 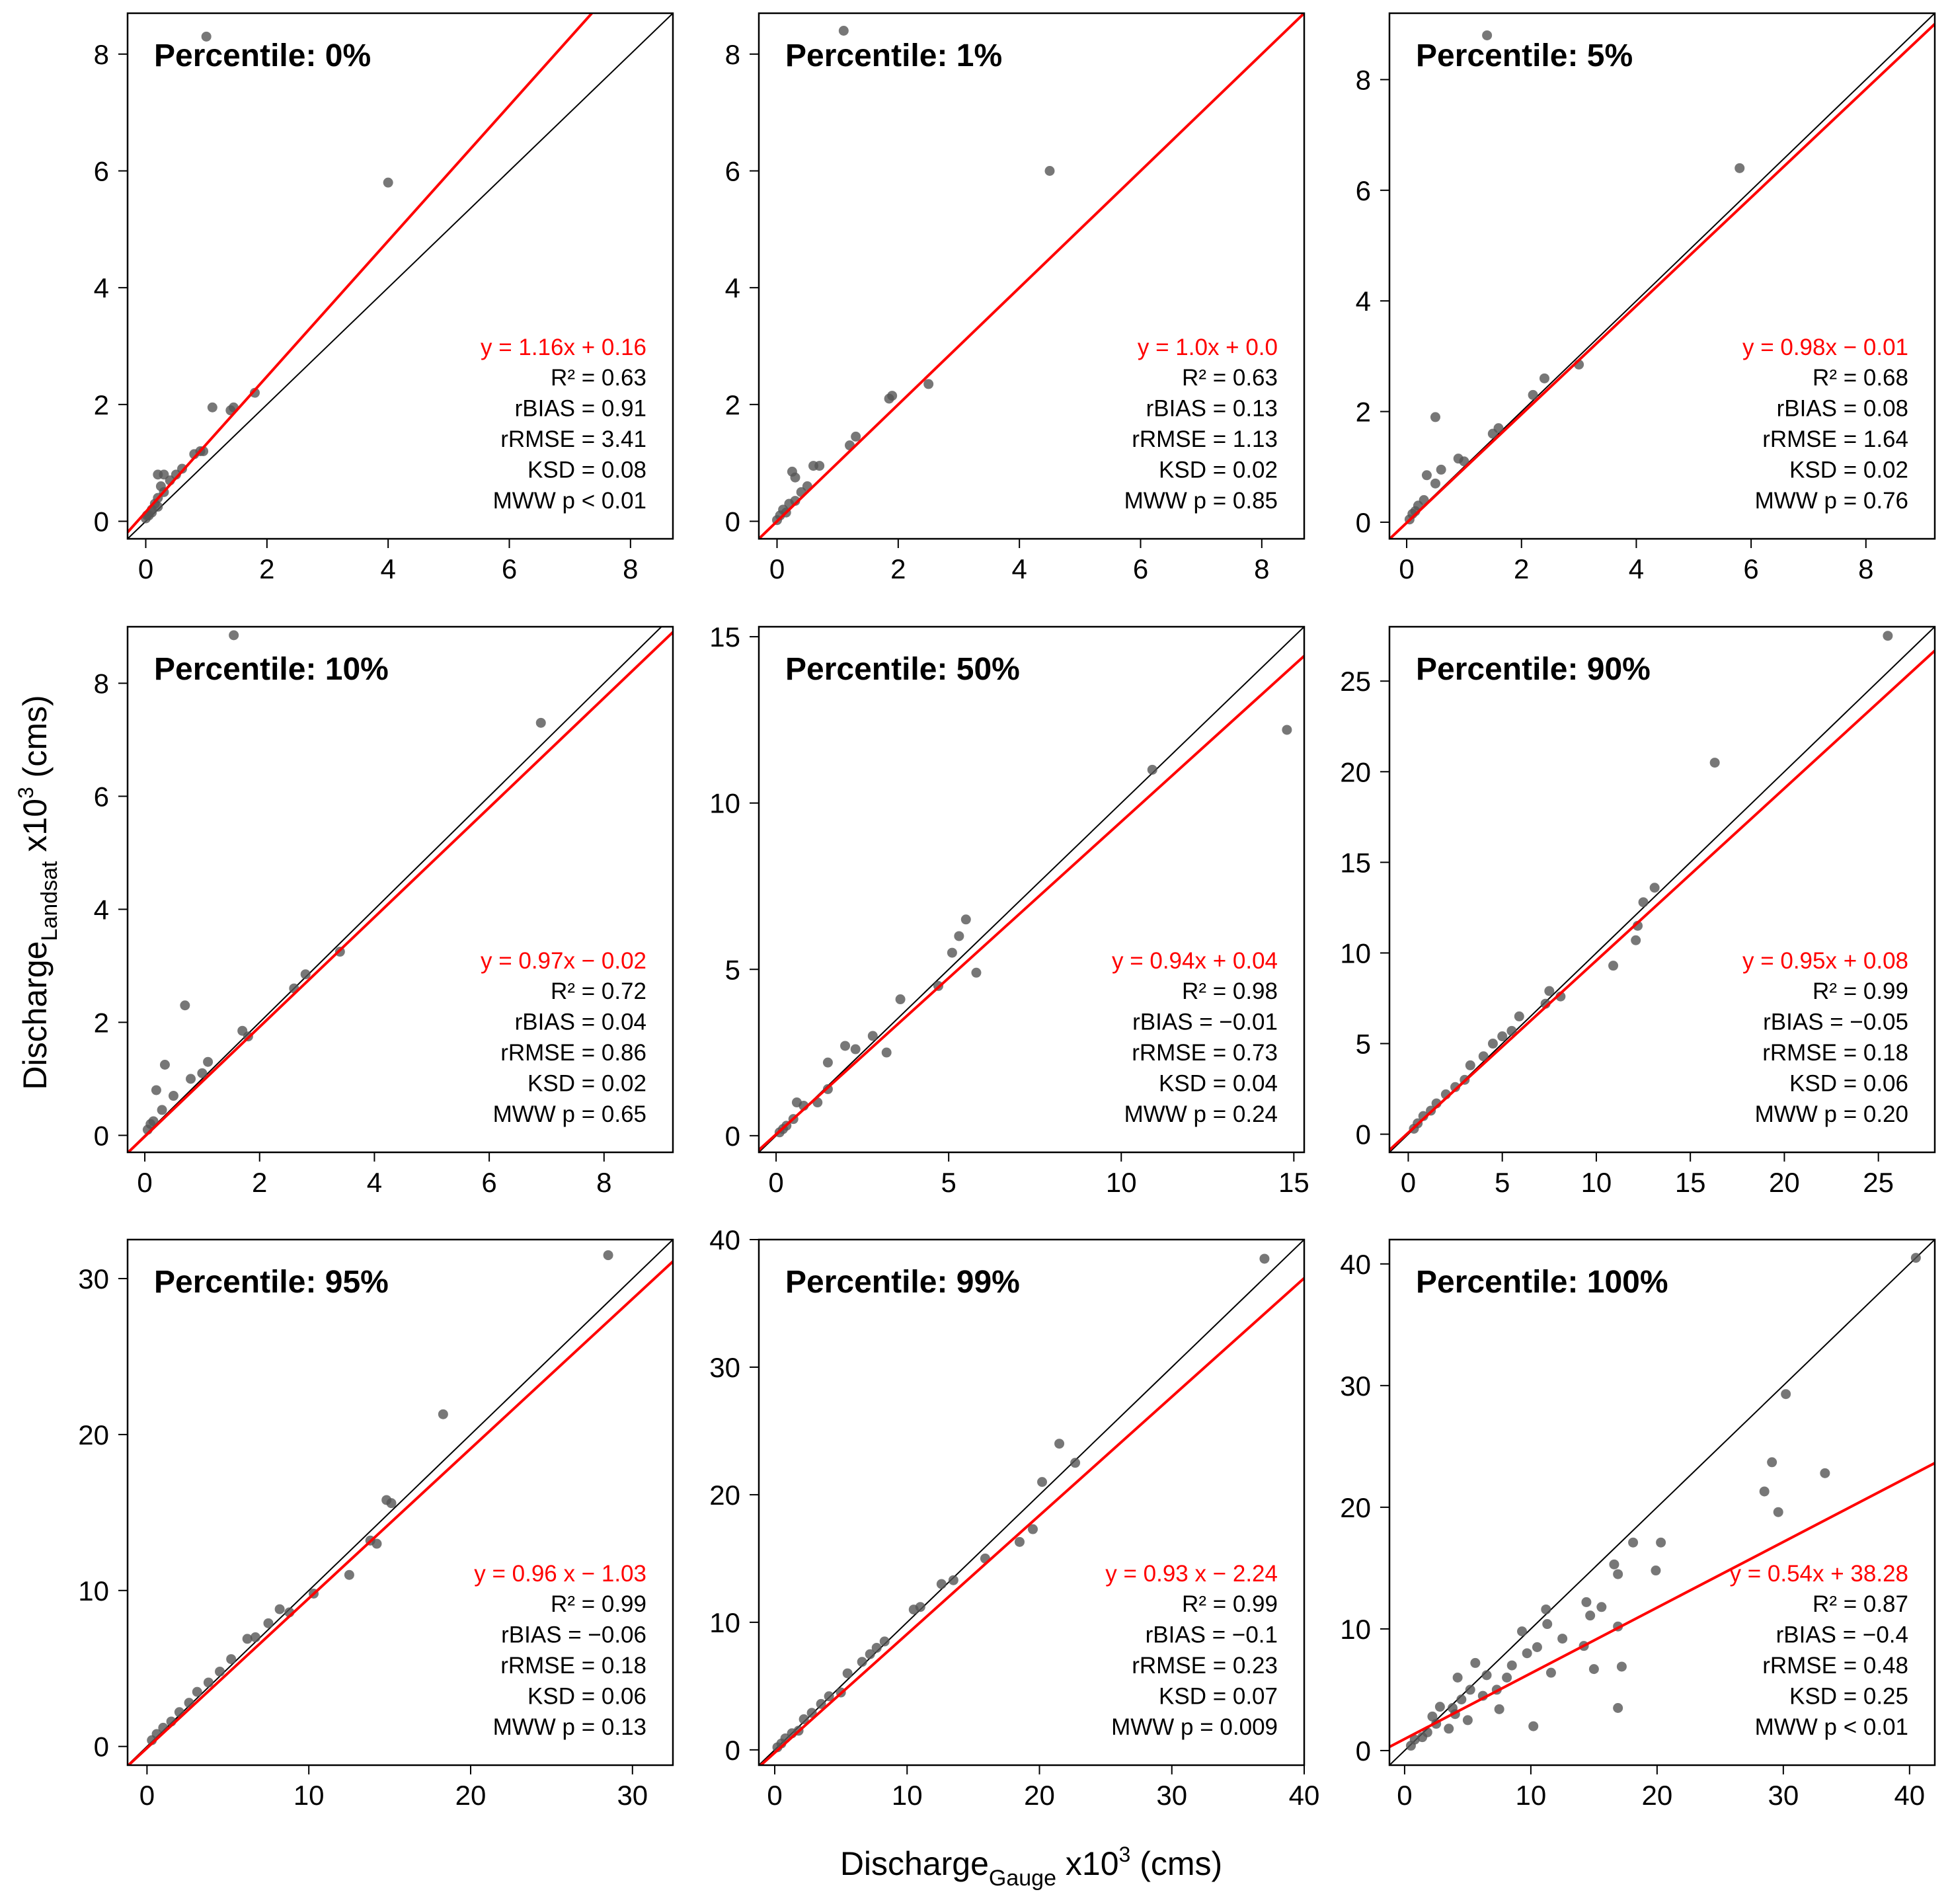 I want to click on stat-line: R² = 0.99, so click(x=1230, y=1604).